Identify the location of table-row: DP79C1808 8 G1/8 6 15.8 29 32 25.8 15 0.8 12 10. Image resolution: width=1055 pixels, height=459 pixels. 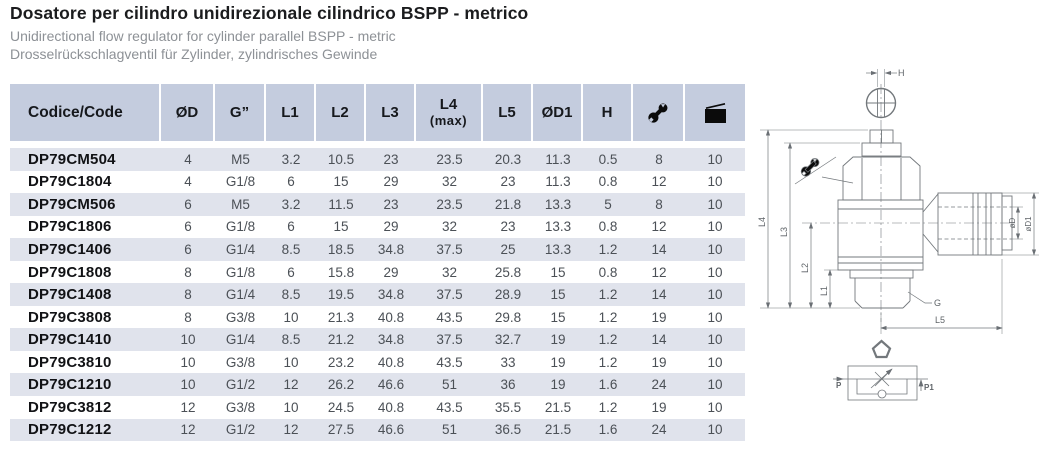
(377, 272).